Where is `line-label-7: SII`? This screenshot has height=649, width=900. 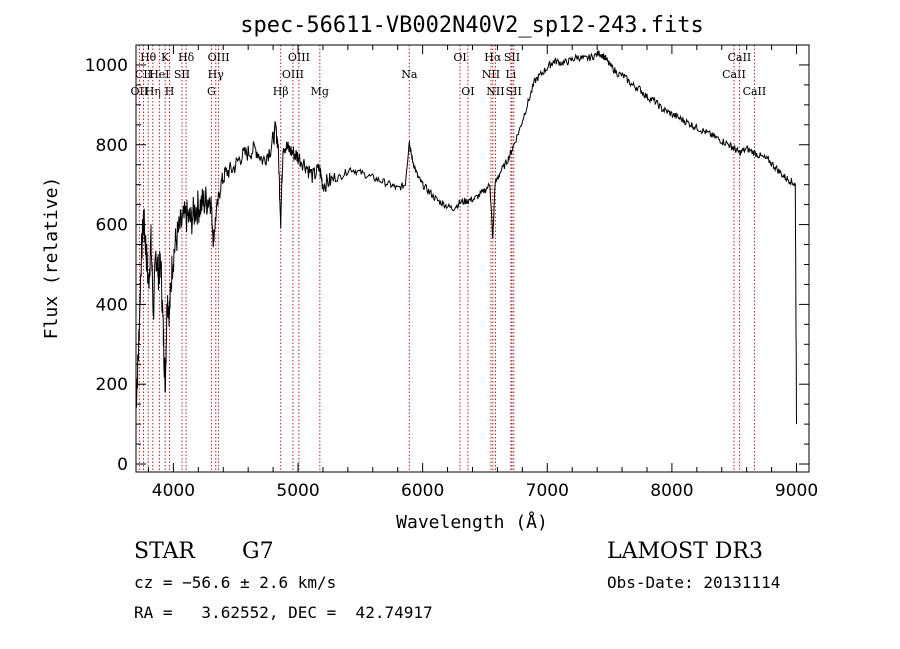 line-label-7: SII is located at coordinates (182, 74).